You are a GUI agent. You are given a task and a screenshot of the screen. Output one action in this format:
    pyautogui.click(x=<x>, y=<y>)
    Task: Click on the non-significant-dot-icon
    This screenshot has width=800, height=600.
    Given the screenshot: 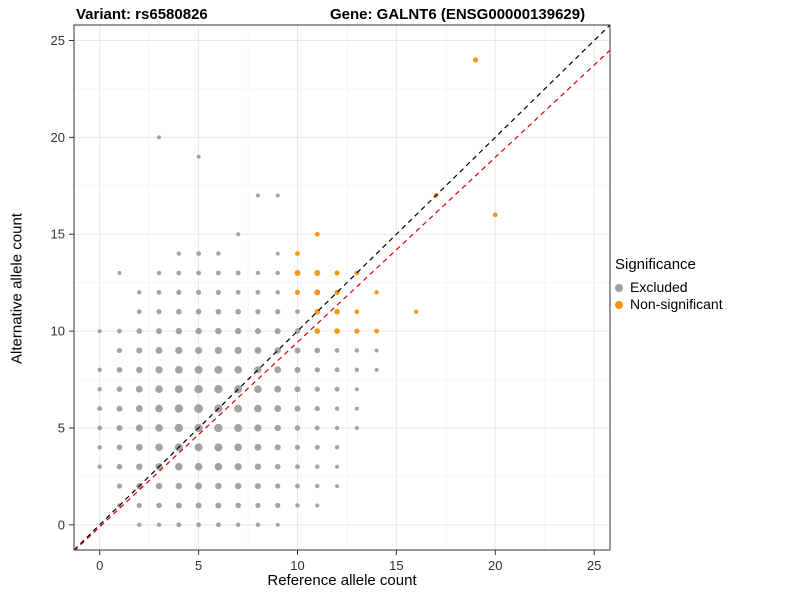 What is the action you would take?
    pyautogui.click(x=619, y=304)
    